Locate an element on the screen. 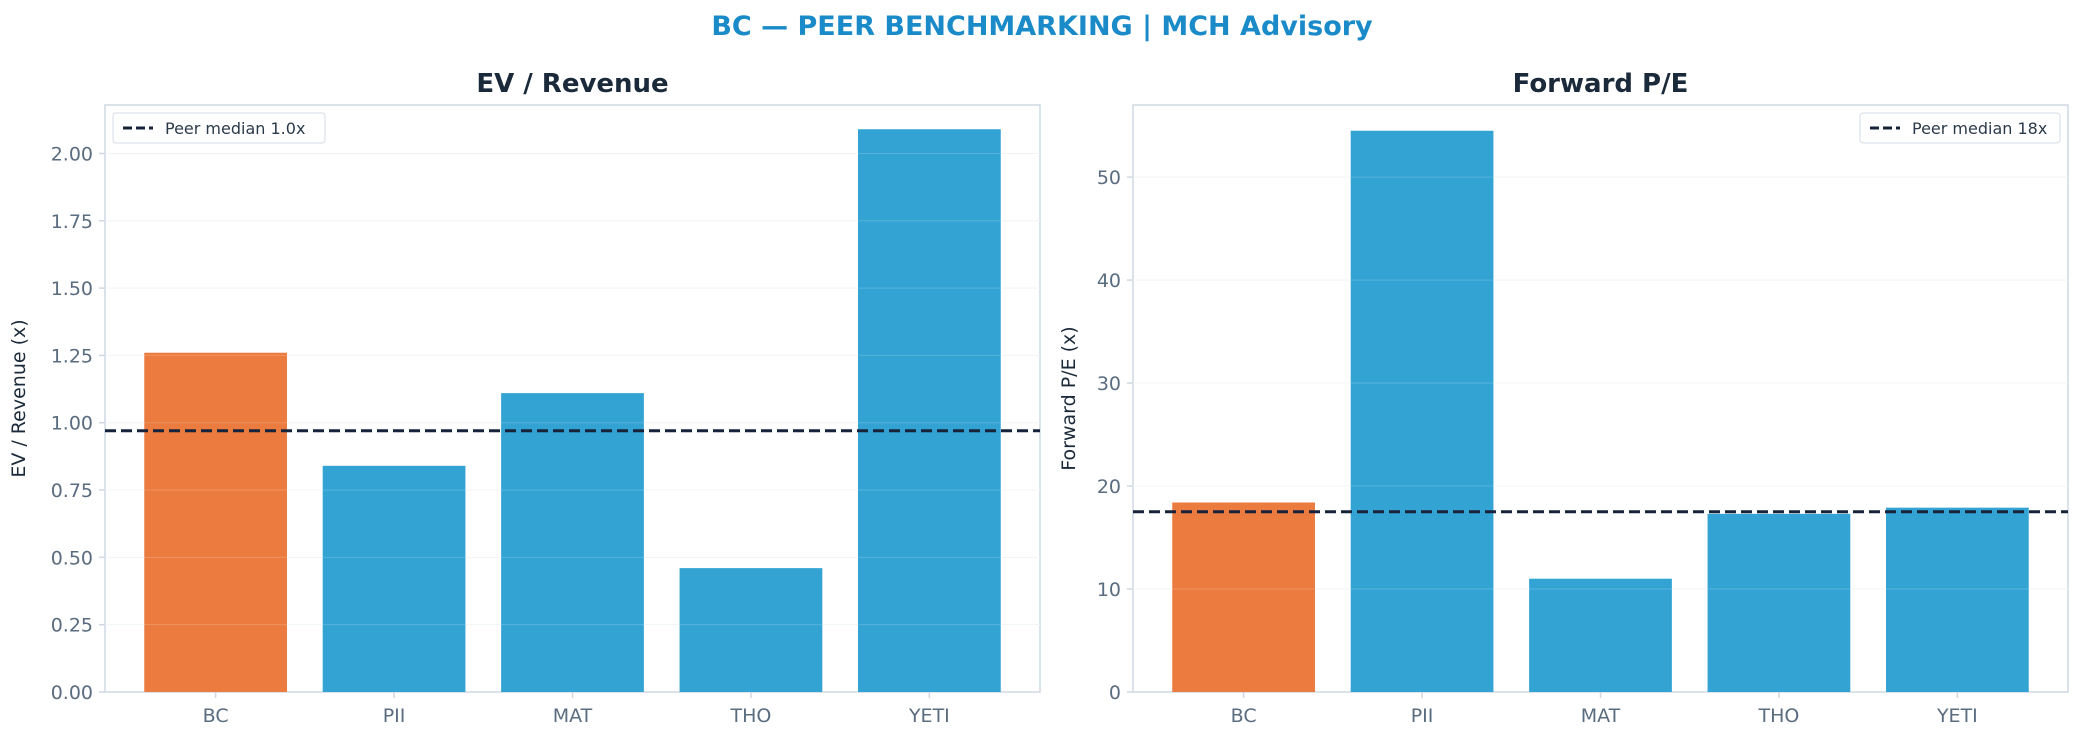 Image resolution: width=2084 pixels, height=742 pixels. y-tick-label: 1.50 is located at coordinates (72, 289).